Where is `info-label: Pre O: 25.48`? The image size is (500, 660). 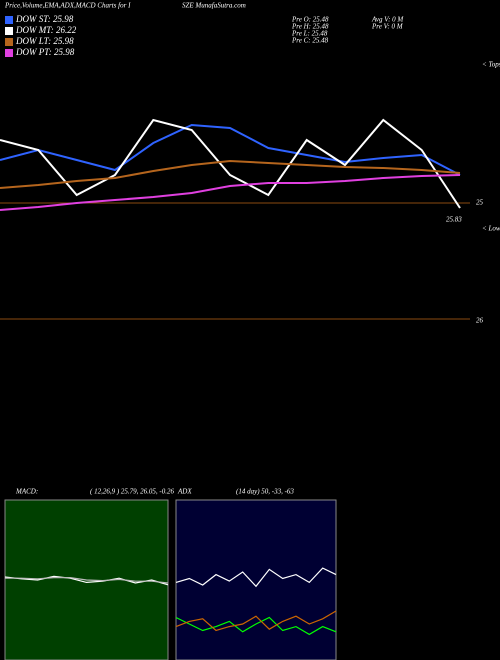 info-label: Pre O: 25.48 is located at coordinates (310, 20).